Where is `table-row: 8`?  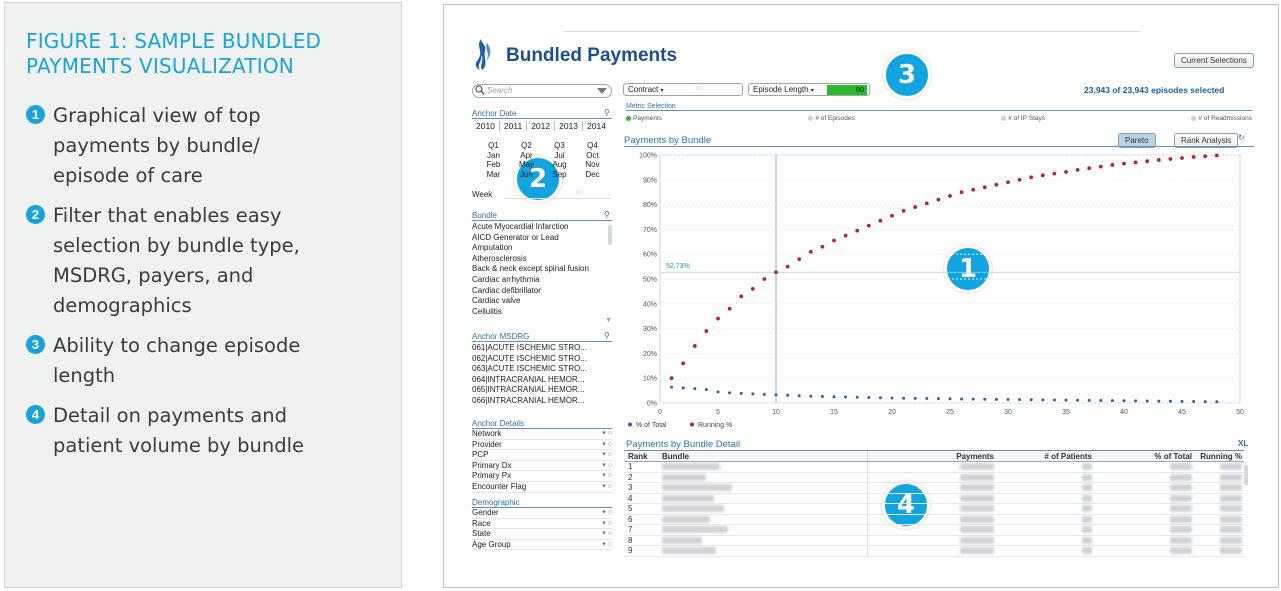
table-row: 8 is located at coordinates (934, 540).